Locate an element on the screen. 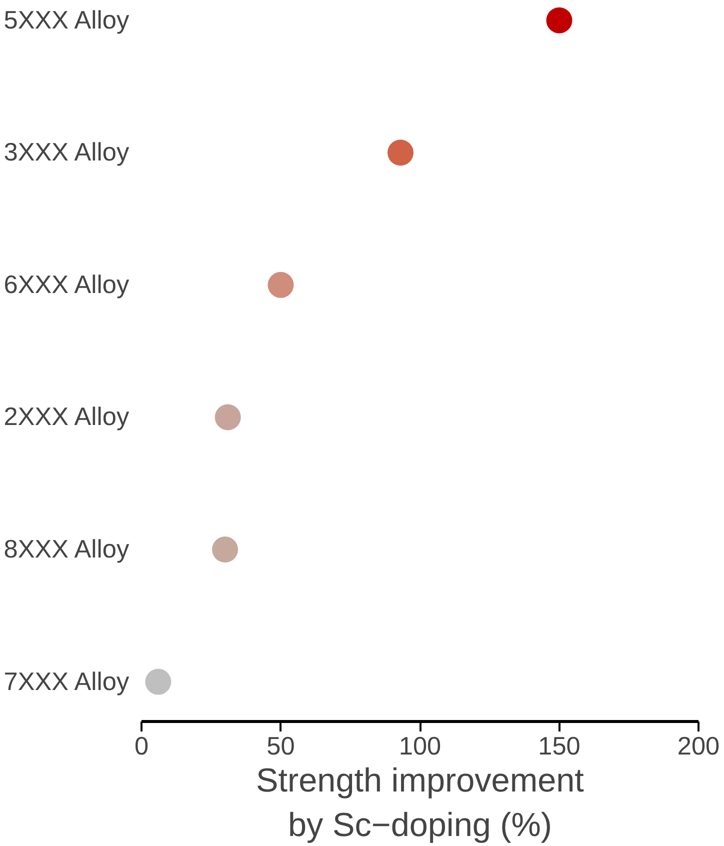 The width and height of the screenshot is (724, 846). x-tick-label: 50 is located at coordinates (280, 746).